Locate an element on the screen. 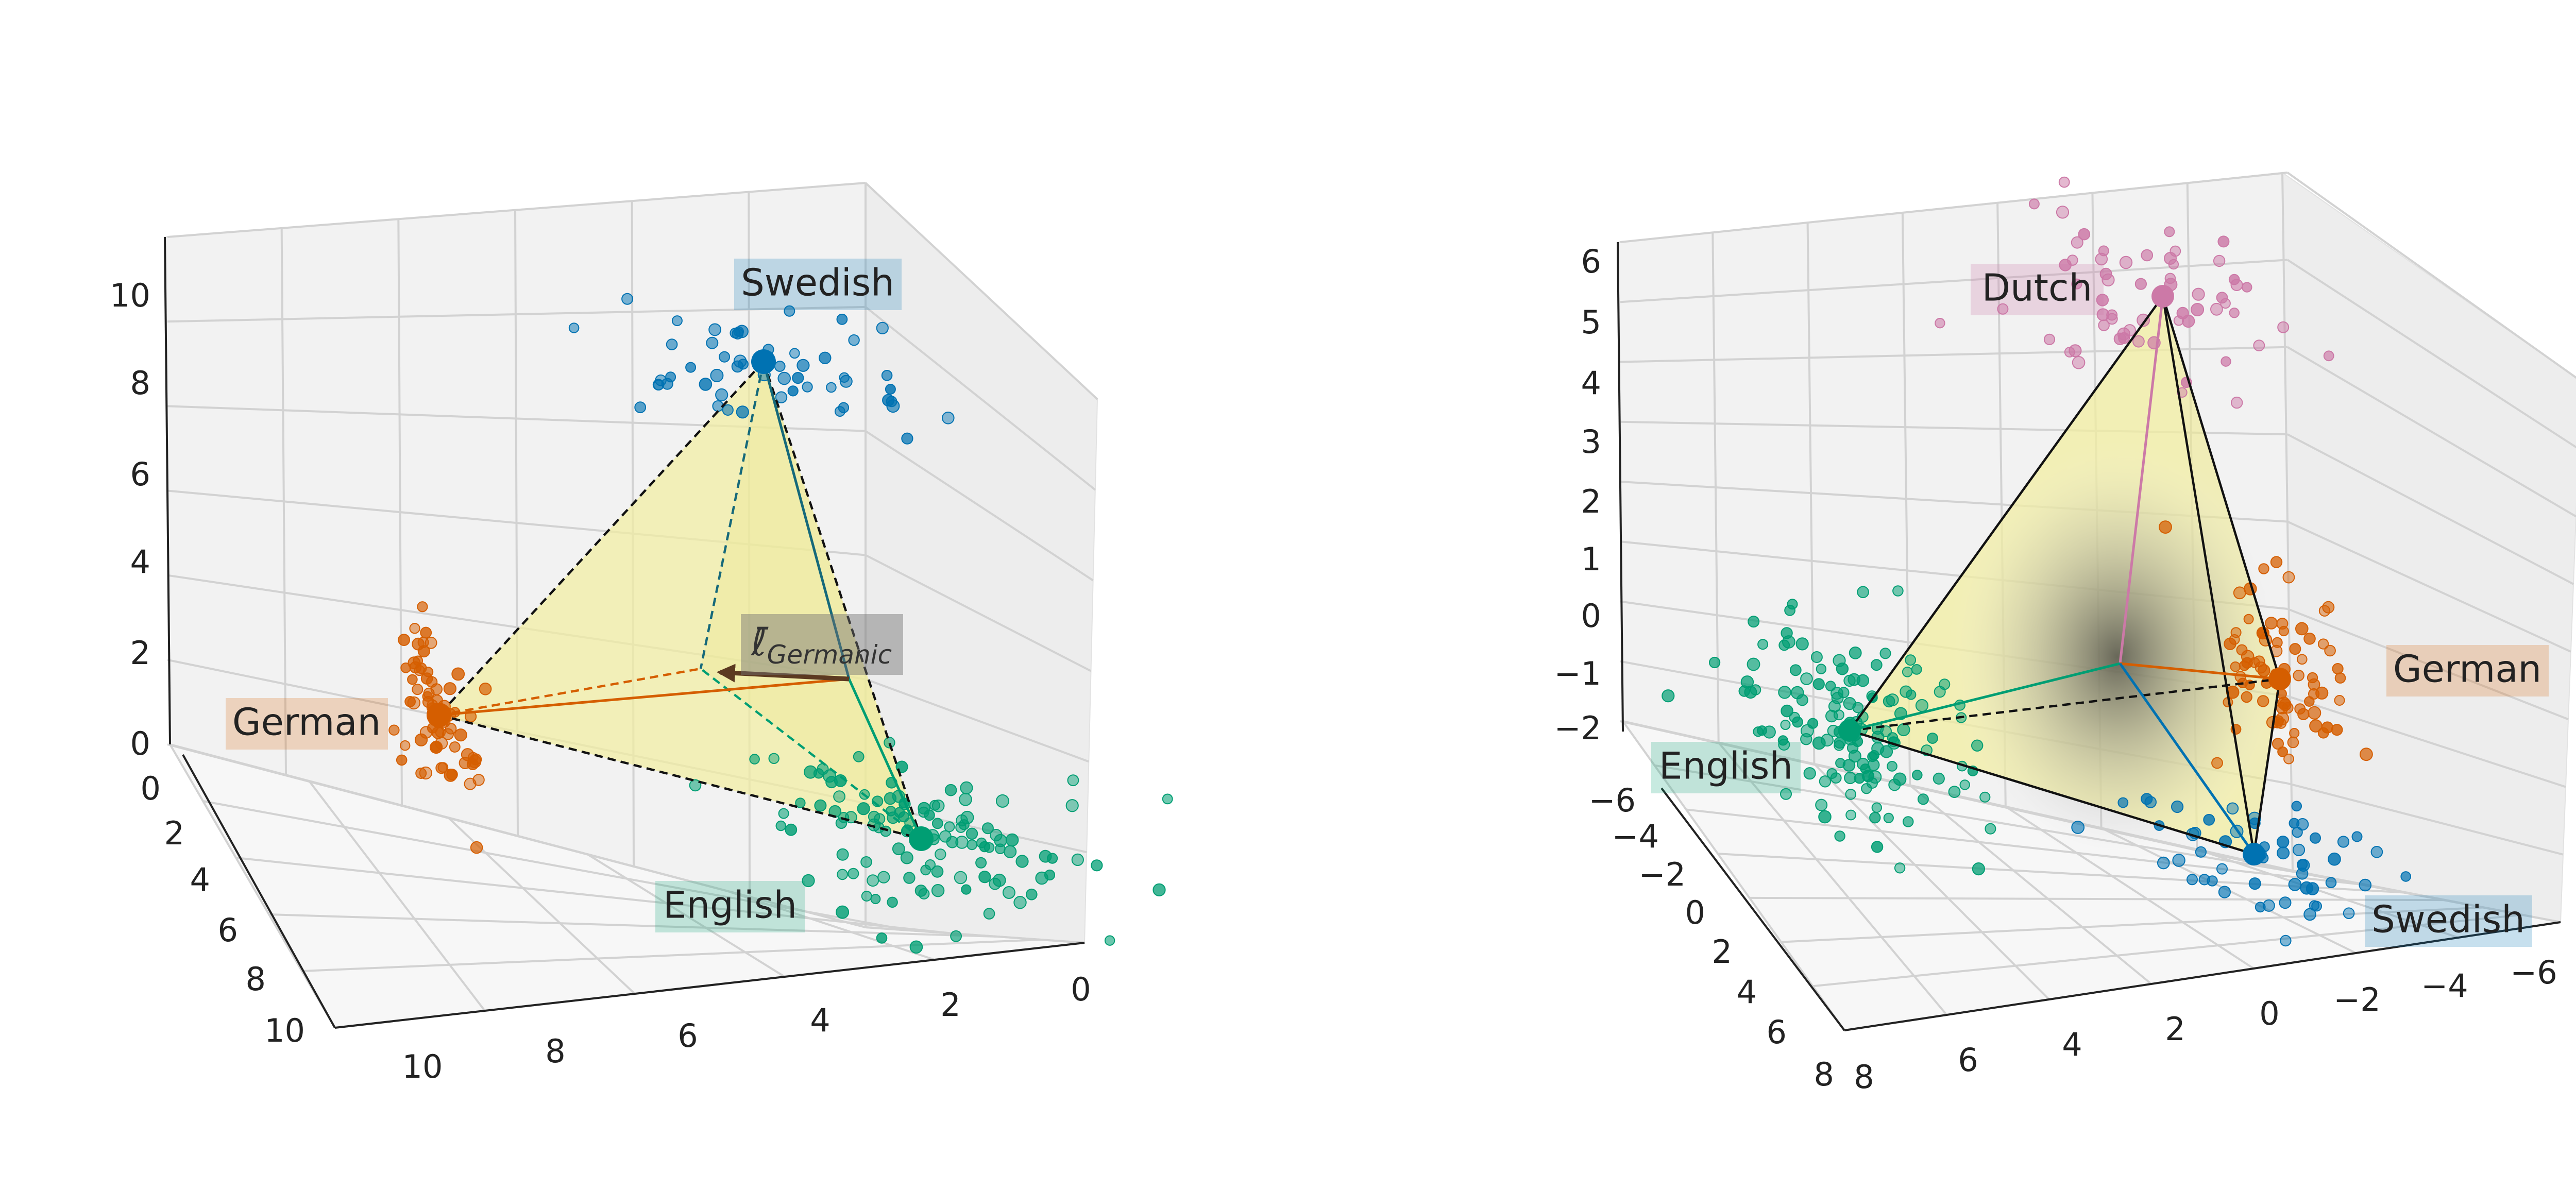 Image resolution: width=2576 pixels, height=1189 pixels. right-y-axis-line is located at coordinates (1752, 909).